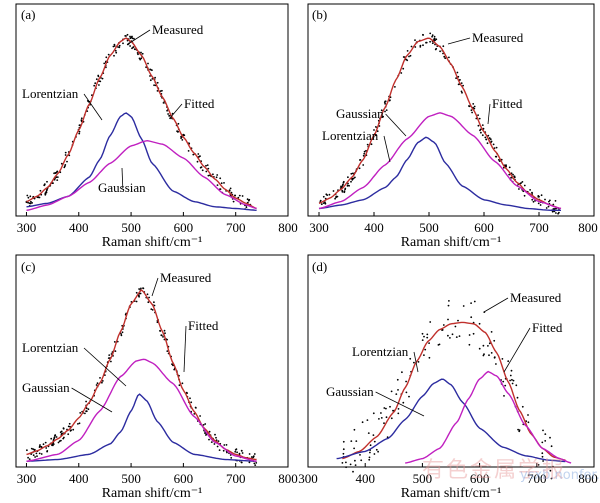  Describe the element at coordinates (79, 227) in the screenshot. I see `x-tick-label: 400` at that location.